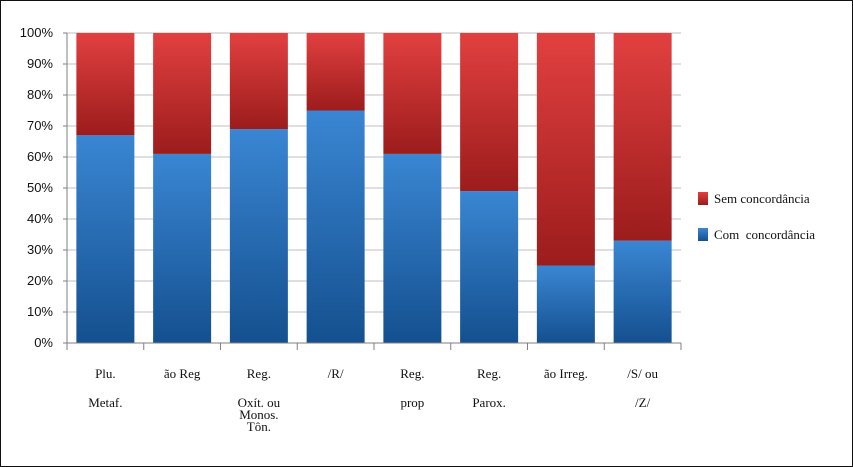 This screenshot has height=467, width=853. What do you see at coordinates (756, 216) in the screenshot?
I see `legend: Sem concordância Com concordância` at bounding box center [756, 216].